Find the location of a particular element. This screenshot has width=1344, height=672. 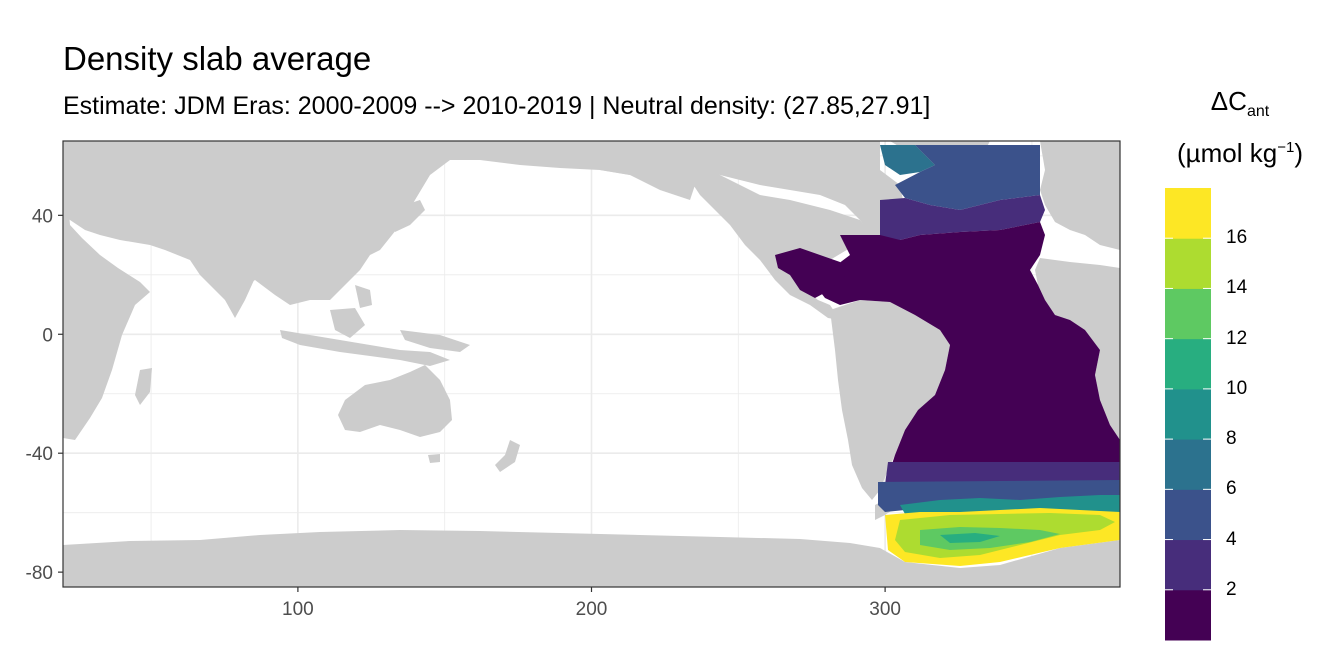

land-indonesia is located at coordinates (365, 348).